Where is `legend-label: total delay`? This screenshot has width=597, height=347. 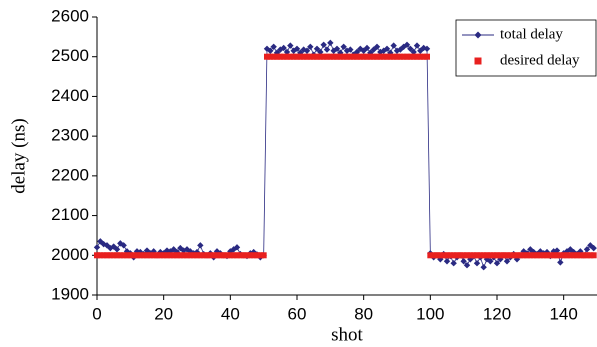
legend-label: total delay is located at coordinates (531, 34).